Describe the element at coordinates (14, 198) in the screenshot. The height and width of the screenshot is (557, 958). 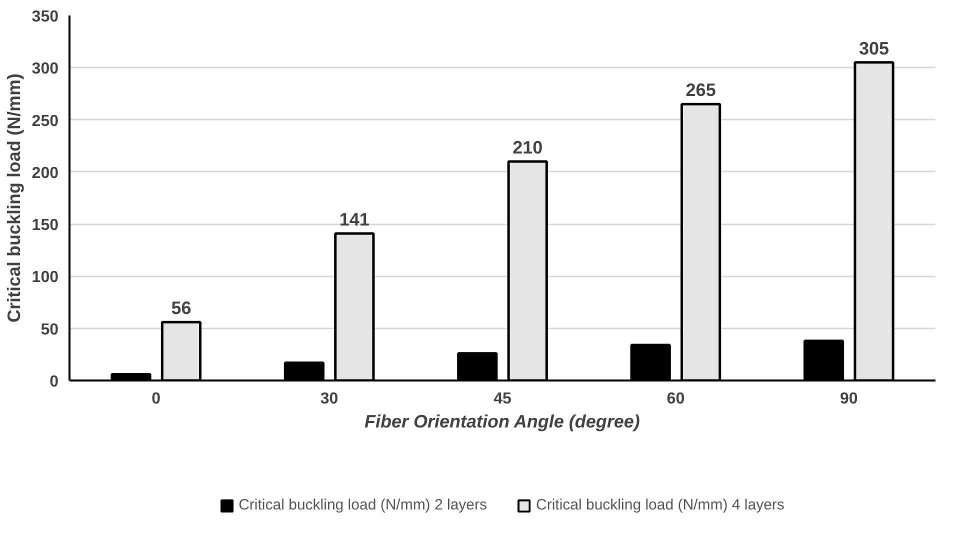
I see `y-axis-title: Critical buckling load (N/mm)` at that location.